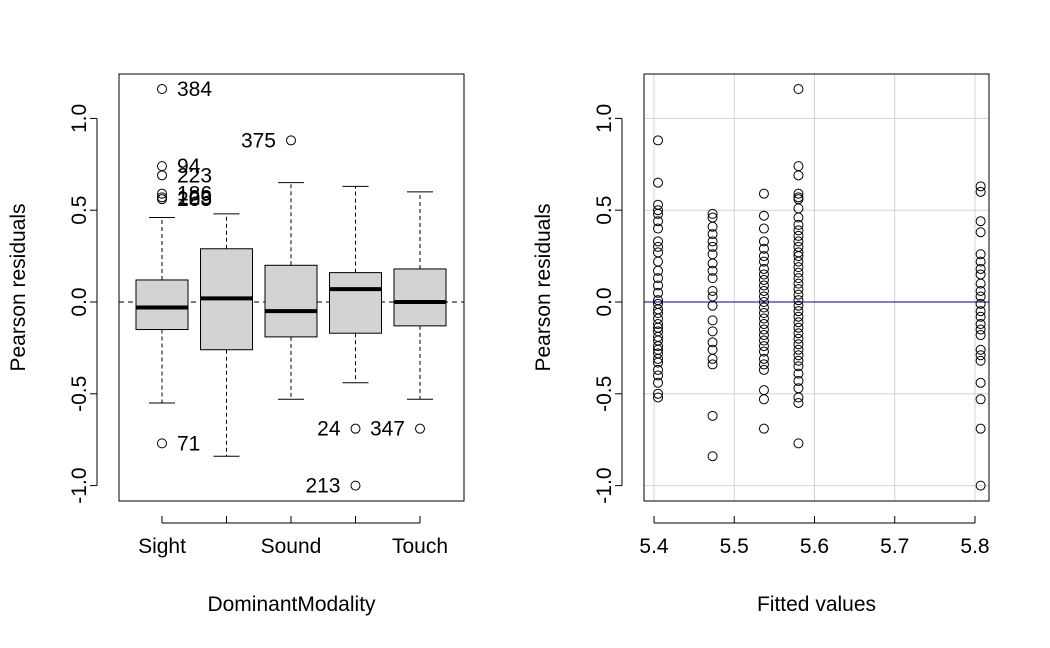  I want to click on outlier-label: 186, so click(194, 194).